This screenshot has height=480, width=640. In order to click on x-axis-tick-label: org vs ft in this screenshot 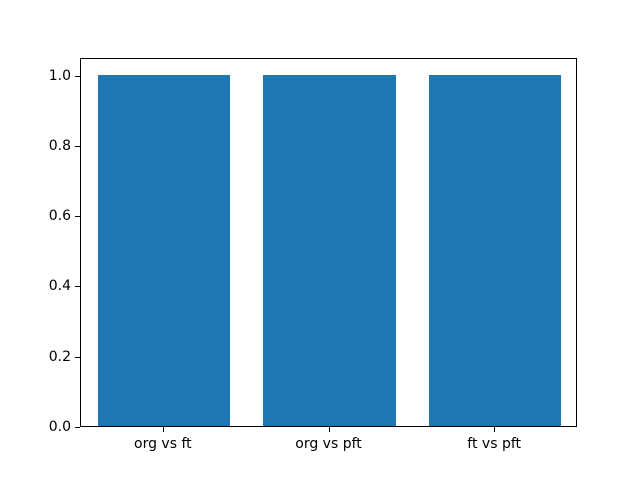, I will do `click(163, 444)`.